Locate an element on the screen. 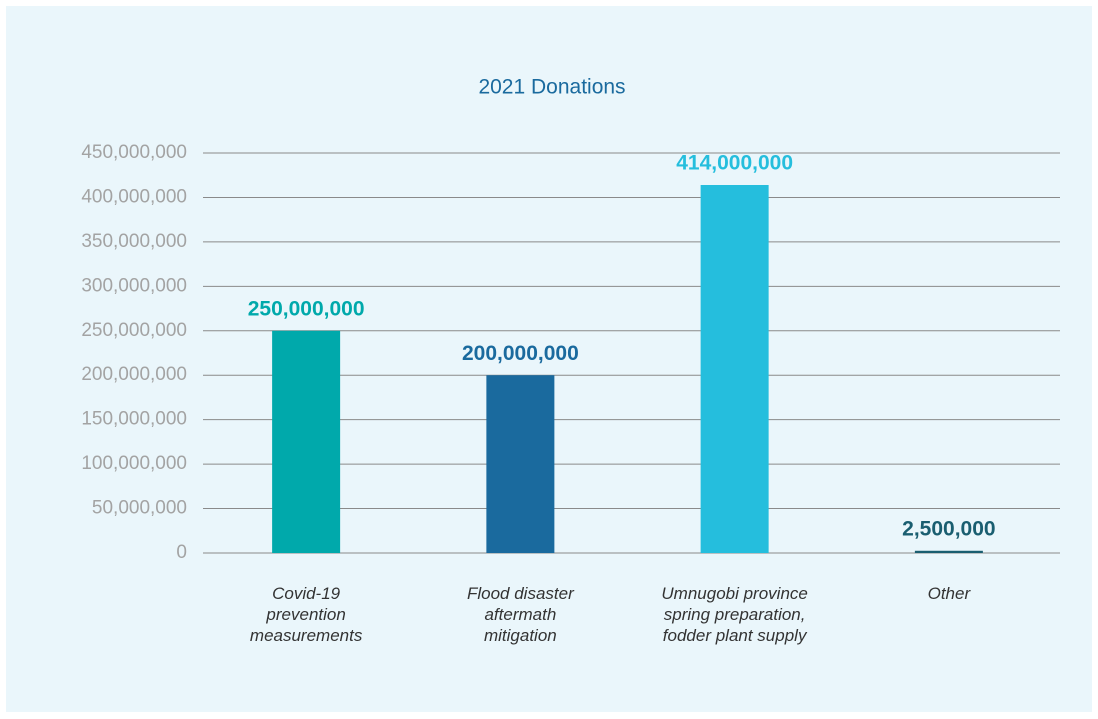  x-tick-label: Covid-19 prevention measurements is located at coordinates (306, 614).